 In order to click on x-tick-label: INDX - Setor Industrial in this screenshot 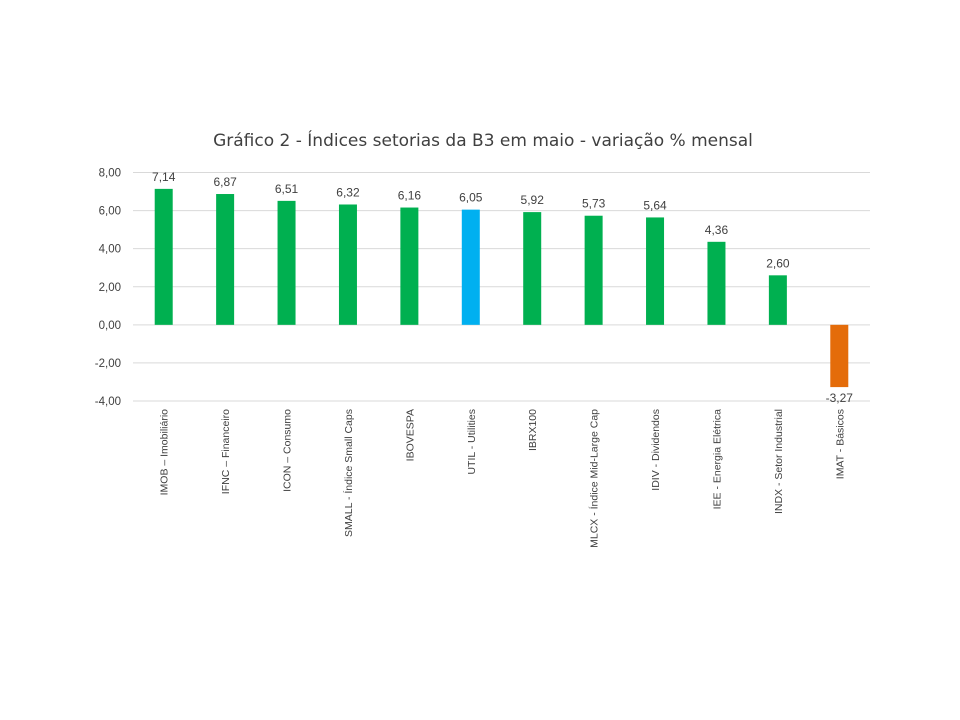, I will do `click(779, 461)`.